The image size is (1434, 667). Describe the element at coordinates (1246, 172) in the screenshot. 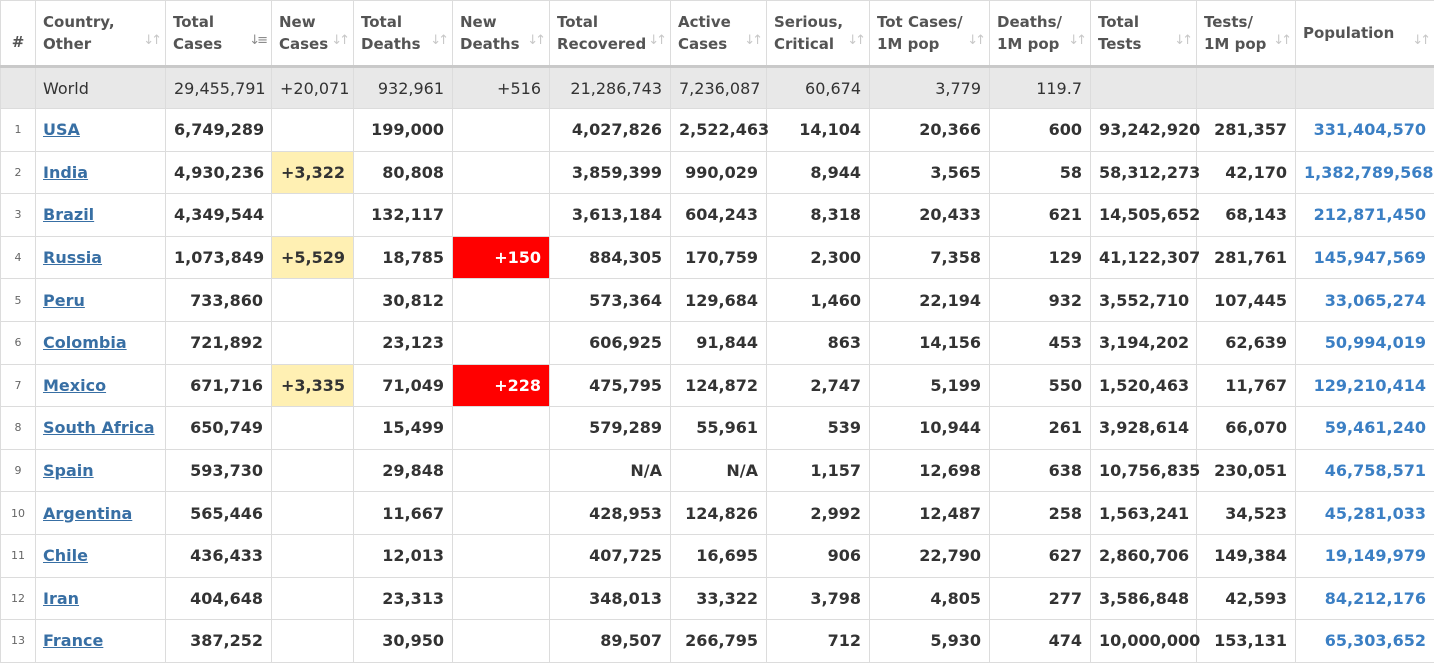

I see `tests-1m-cell: 42,170` at that location.